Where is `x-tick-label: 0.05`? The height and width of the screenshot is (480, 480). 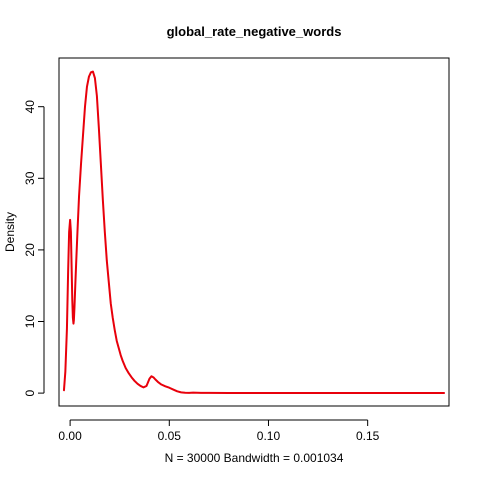
x-tick-label: 0.05 is located at coordinates (170, 436).